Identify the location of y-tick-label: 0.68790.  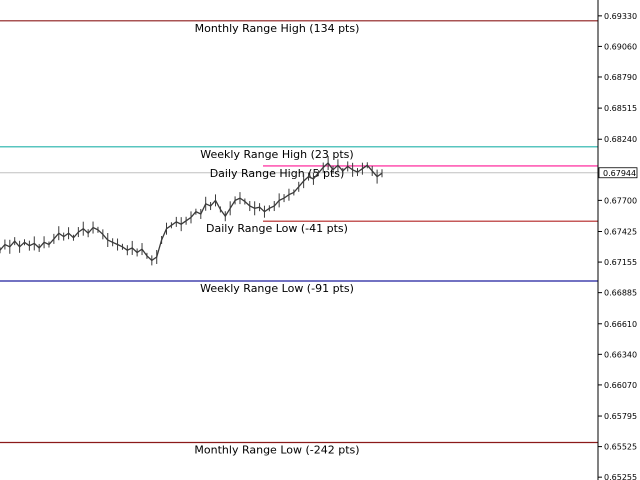
(620, 77).